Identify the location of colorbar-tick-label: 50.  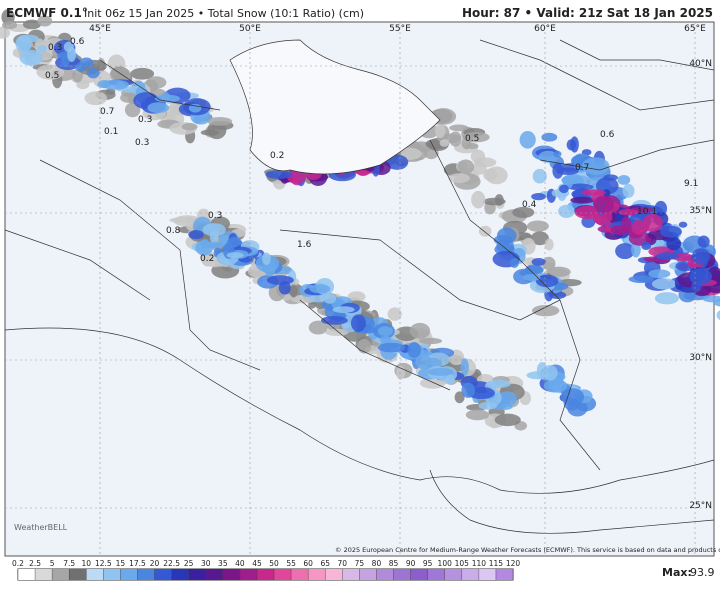
(274, 563).